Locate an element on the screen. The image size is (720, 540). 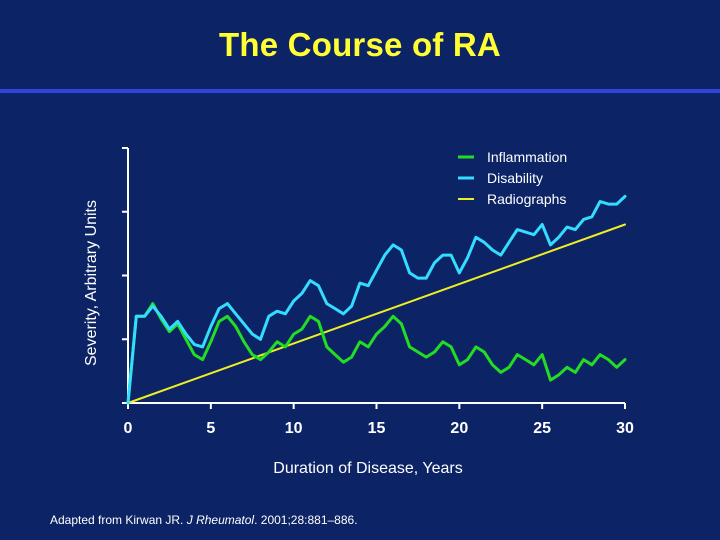
x-tick-label: 15 is located at coordinates (377, 428).